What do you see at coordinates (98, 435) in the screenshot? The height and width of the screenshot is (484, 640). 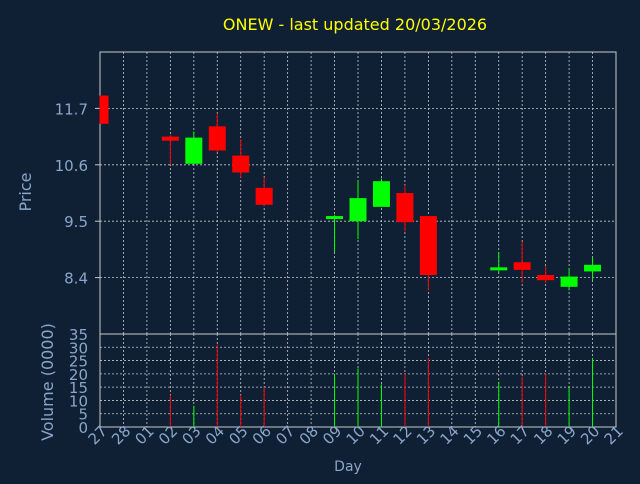 I see `x-tick-label: 27` at bounding box center [98, 435].